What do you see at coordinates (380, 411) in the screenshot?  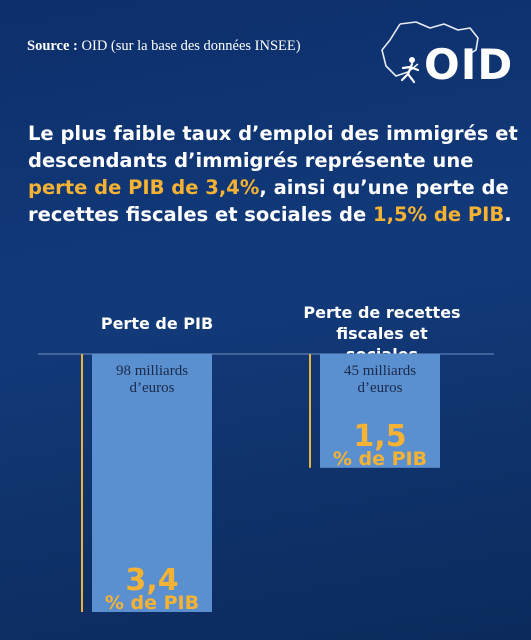 I see `bar-recettes` at bounding box center [380, 411].